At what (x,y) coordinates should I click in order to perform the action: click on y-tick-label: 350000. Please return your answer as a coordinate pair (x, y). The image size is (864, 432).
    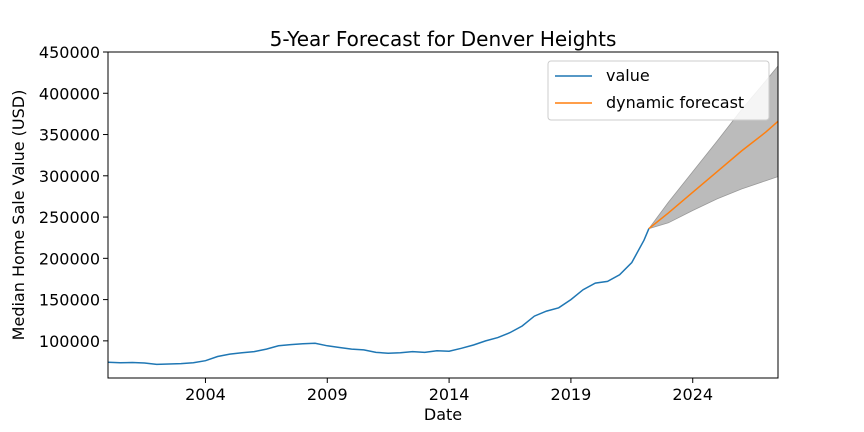
    Looking at the image, I should click on (69, 135).